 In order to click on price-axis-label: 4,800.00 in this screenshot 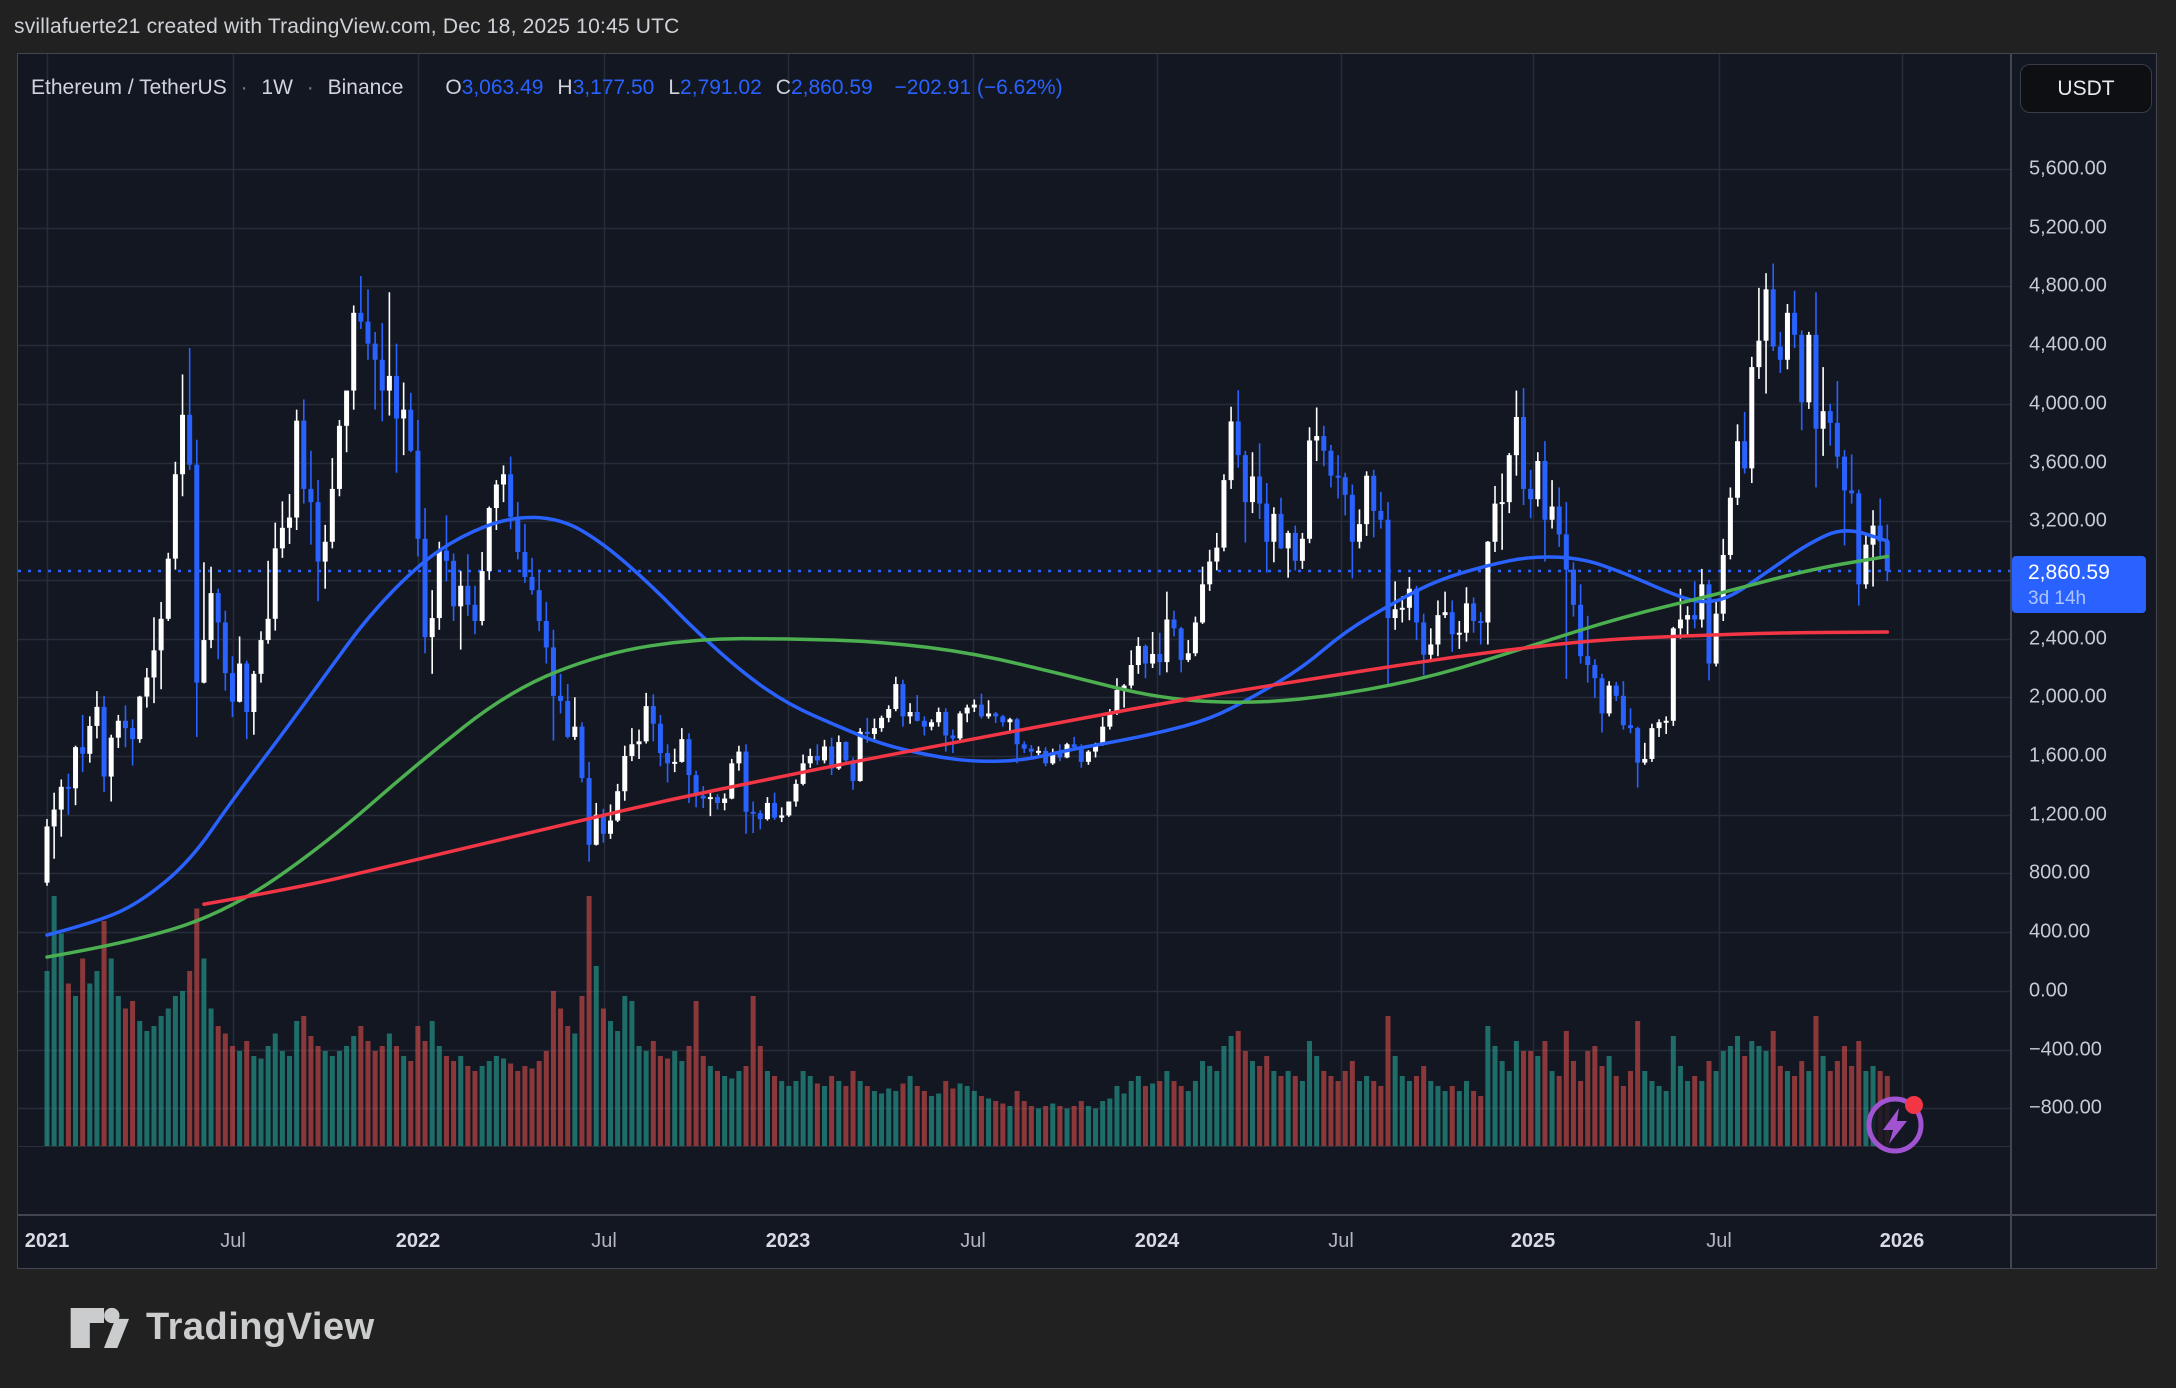, I will do `click(2068, 285)`.